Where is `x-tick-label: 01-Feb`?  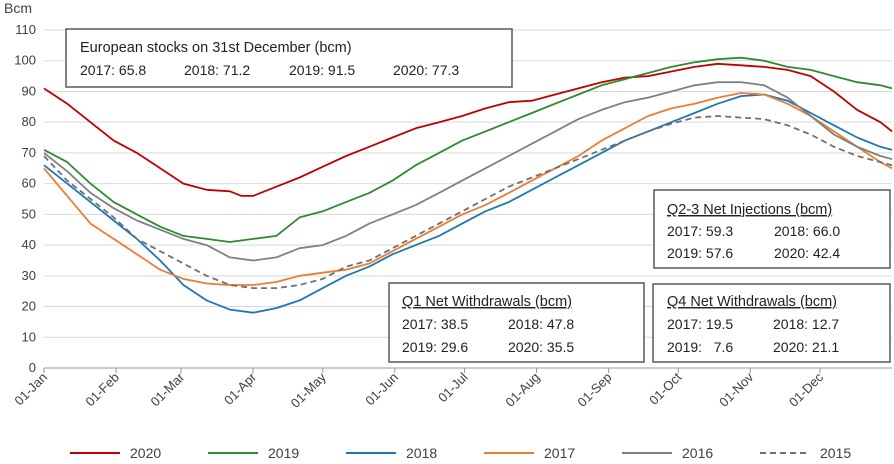 x-tick-label: 01-Feb is located at coordinates (102, 390).